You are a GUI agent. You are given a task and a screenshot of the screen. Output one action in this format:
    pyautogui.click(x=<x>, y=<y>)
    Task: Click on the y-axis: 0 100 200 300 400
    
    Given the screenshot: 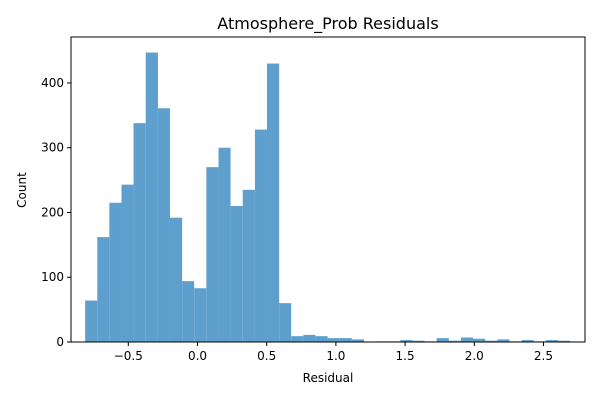 What is the action you would take?
    pyautogui.click(x=56, y=212)
    